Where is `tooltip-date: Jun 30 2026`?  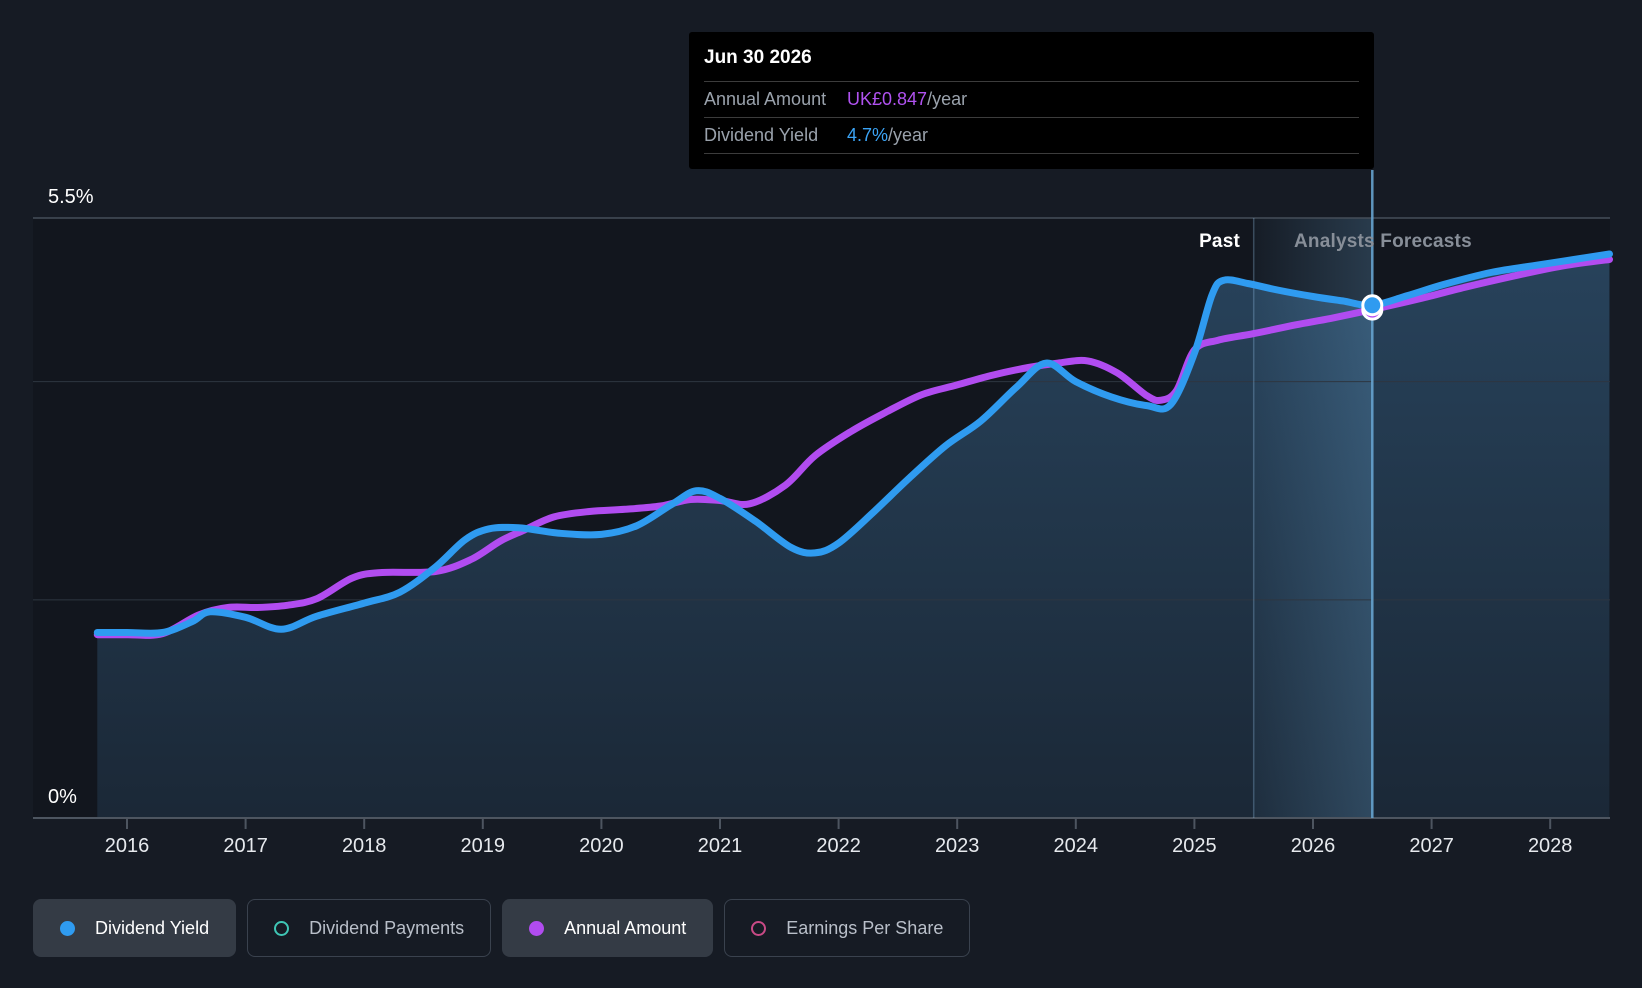 tooltip-date: Jun 30 2026 is located at coordinates (1031, 57).